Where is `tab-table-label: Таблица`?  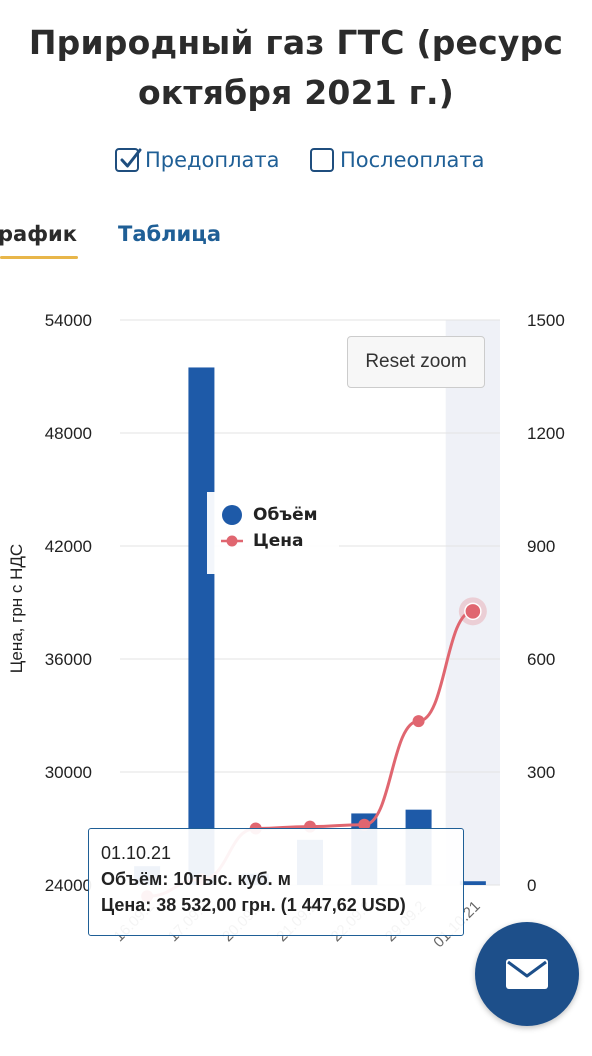 tab-table-label: Таблица is located at coordinates (169, 234).